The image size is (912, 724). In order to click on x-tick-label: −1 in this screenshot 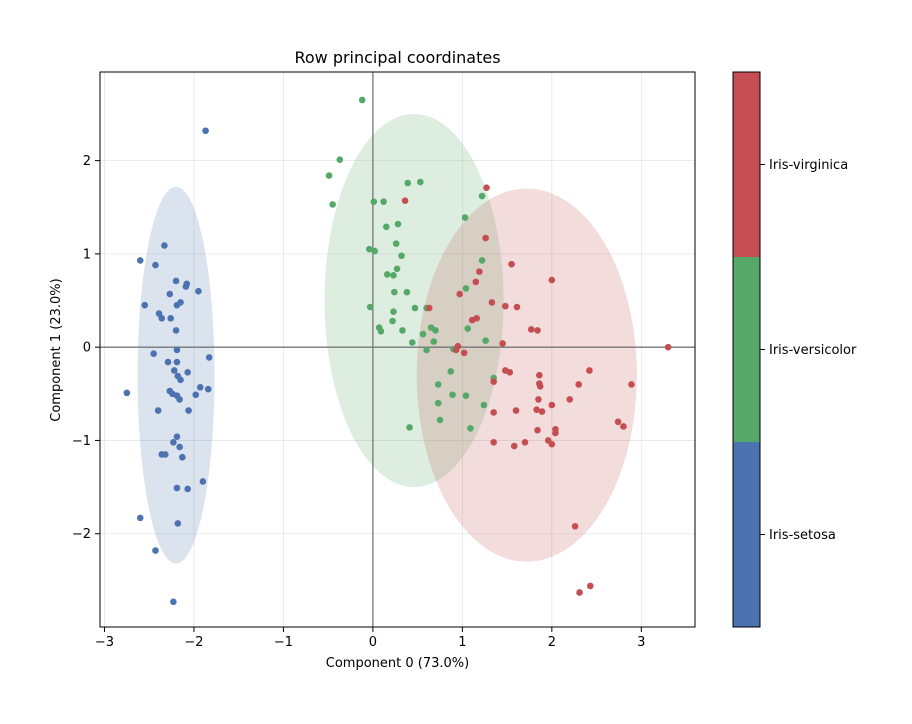, I will do `click(283, 642)`.